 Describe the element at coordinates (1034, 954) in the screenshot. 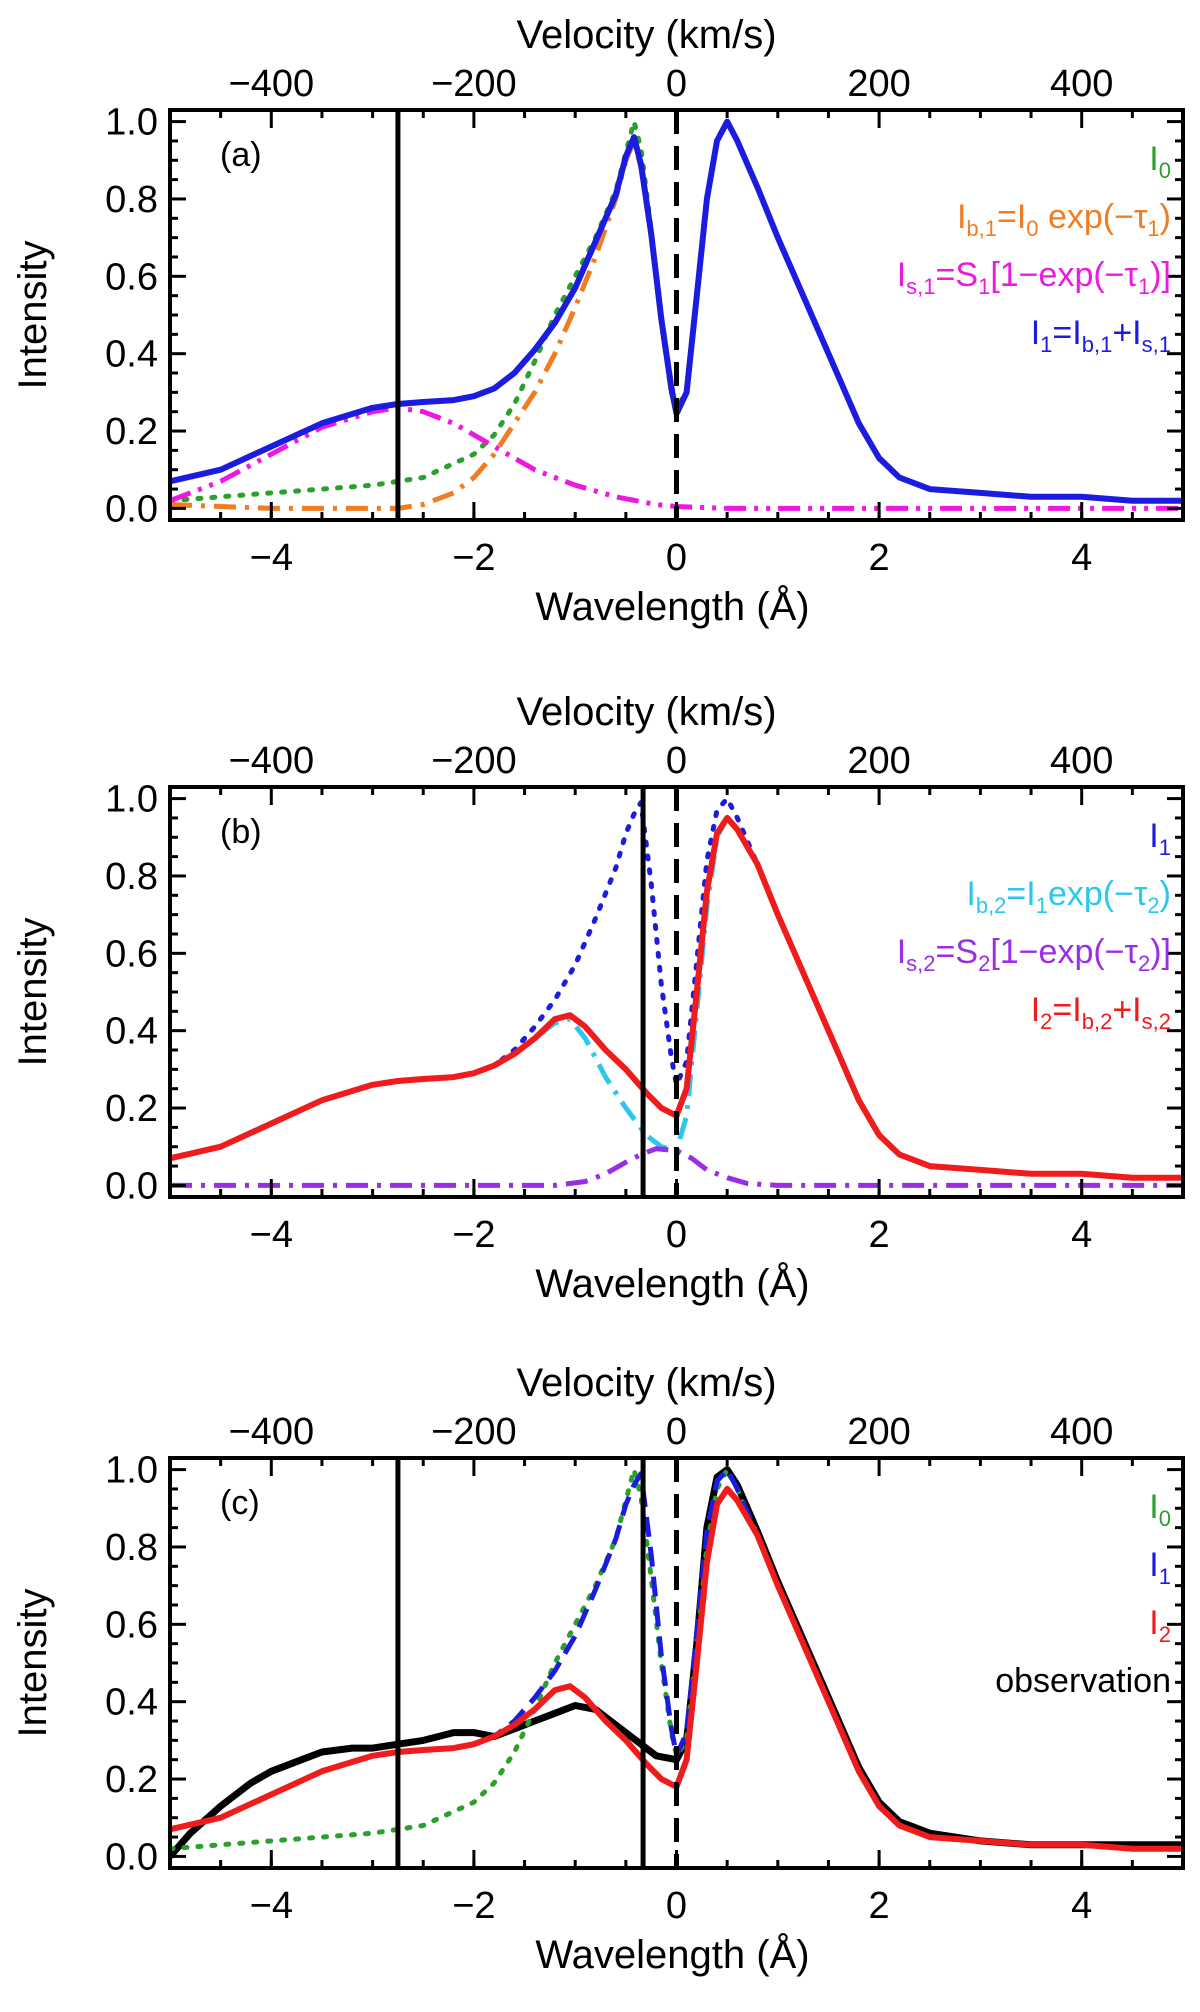

I see `legend-entry: Is,2=S2[1−exp(−τ2)]` at that location.